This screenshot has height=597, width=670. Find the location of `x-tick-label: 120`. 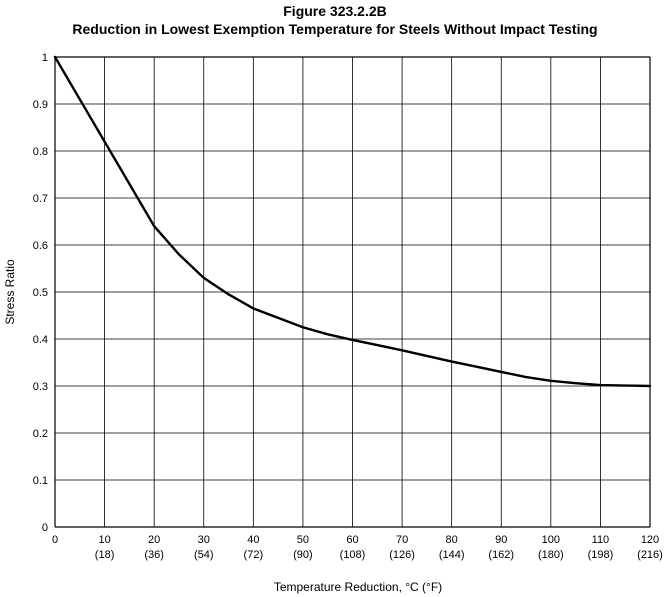

x-tick-label: 120 is located at coordinates (650, 540).